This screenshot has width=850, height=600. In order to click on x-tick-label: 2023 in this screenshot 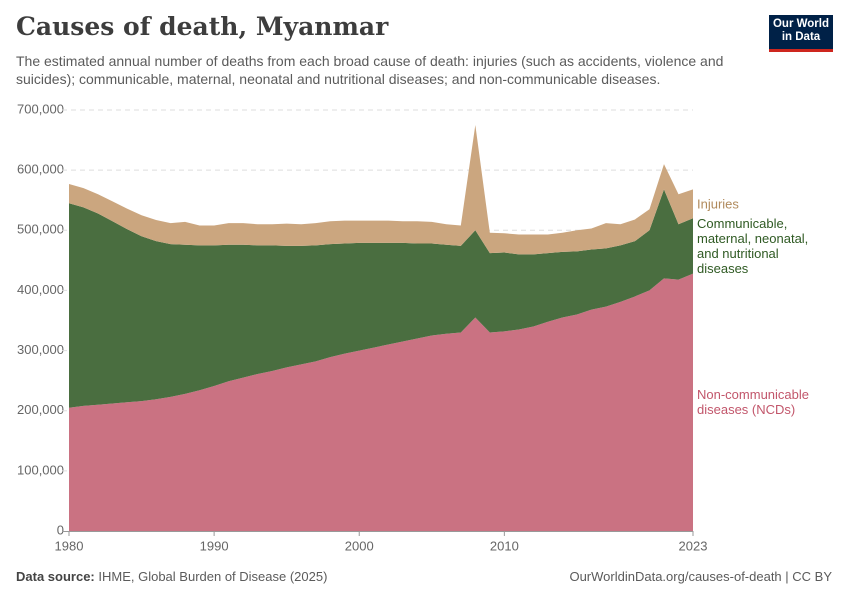, I will do `click(693, 545)`.